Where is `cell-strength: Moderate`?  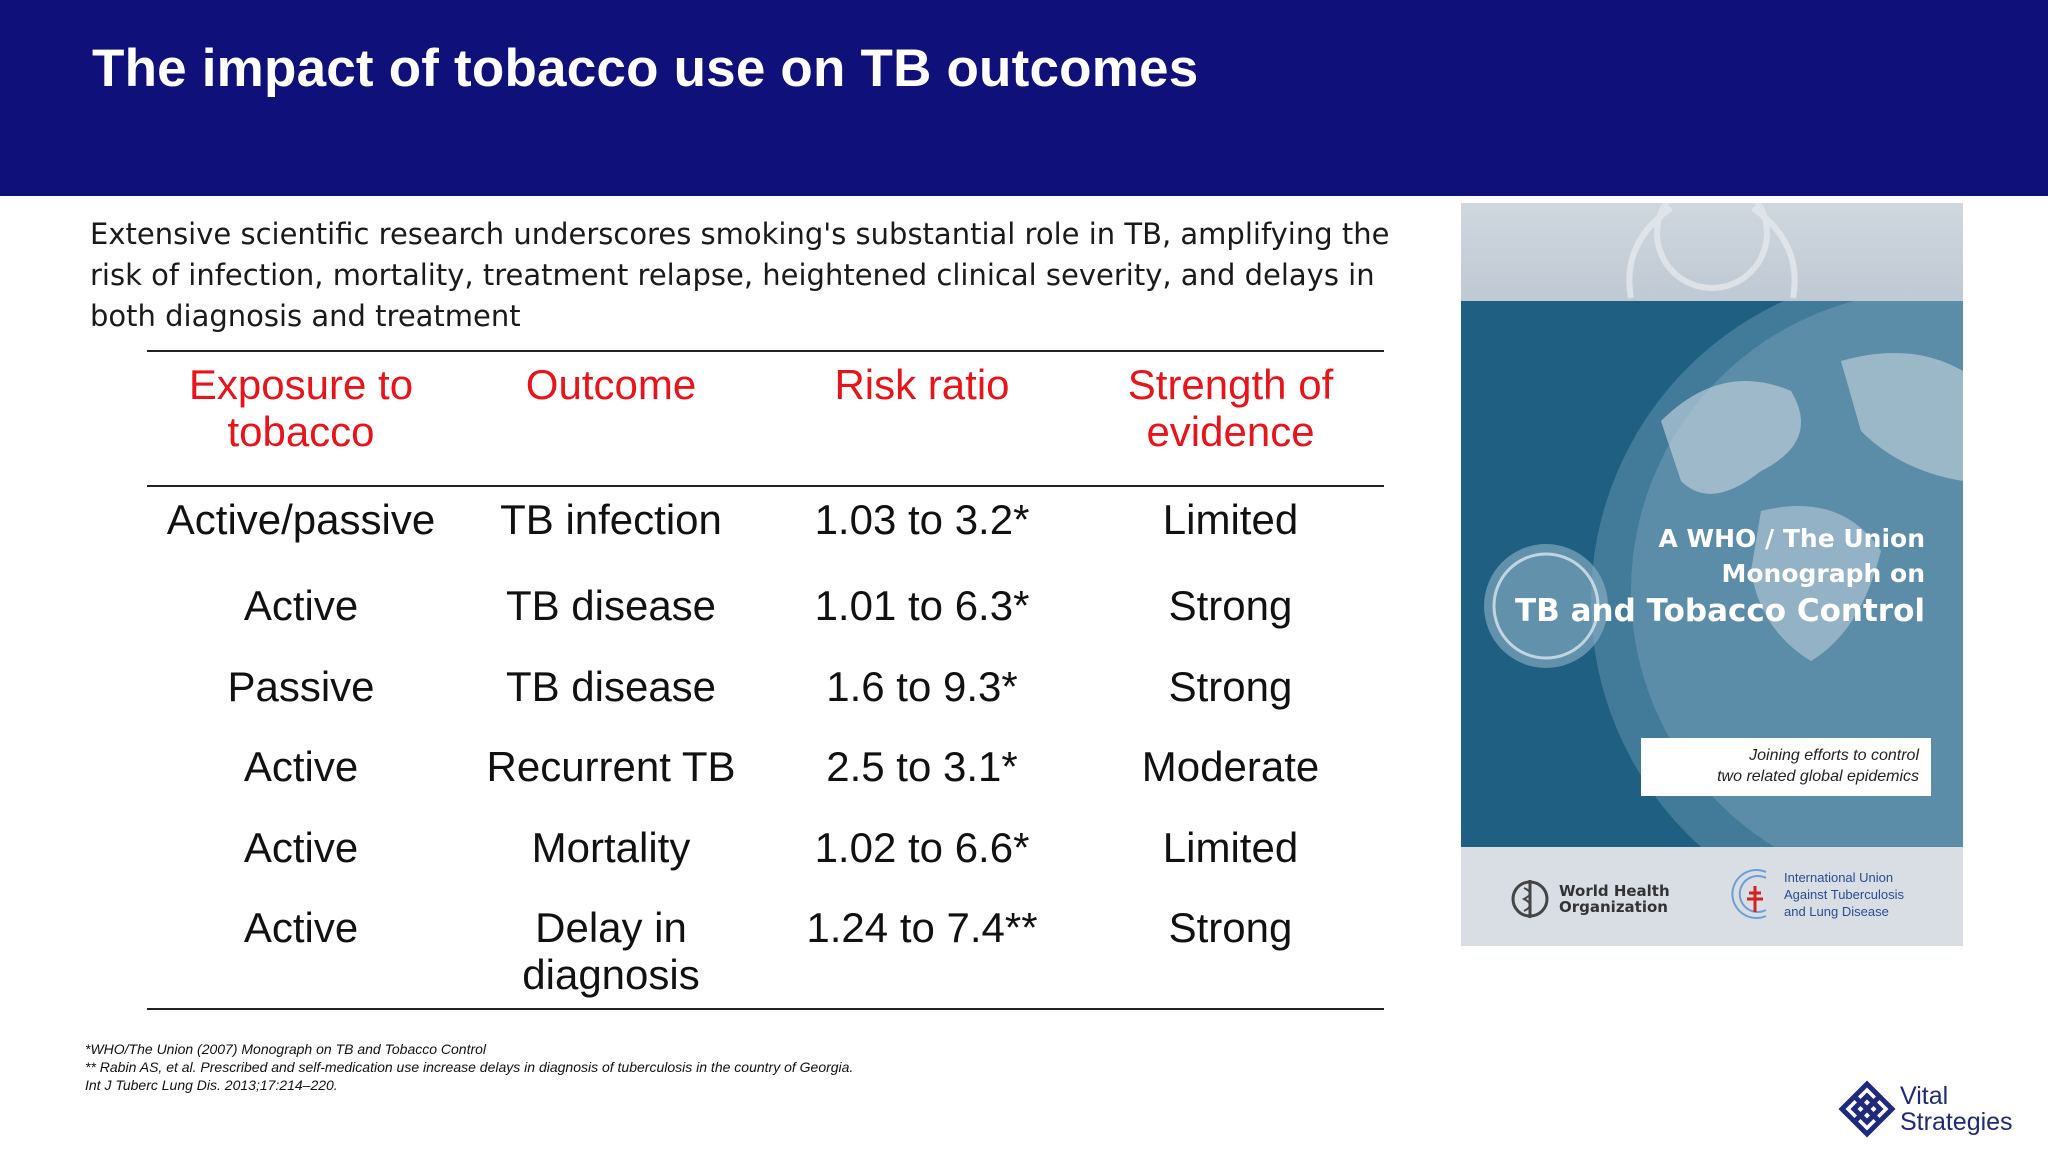 cell-strength: Moderate is located at coordinates (1230, 766).